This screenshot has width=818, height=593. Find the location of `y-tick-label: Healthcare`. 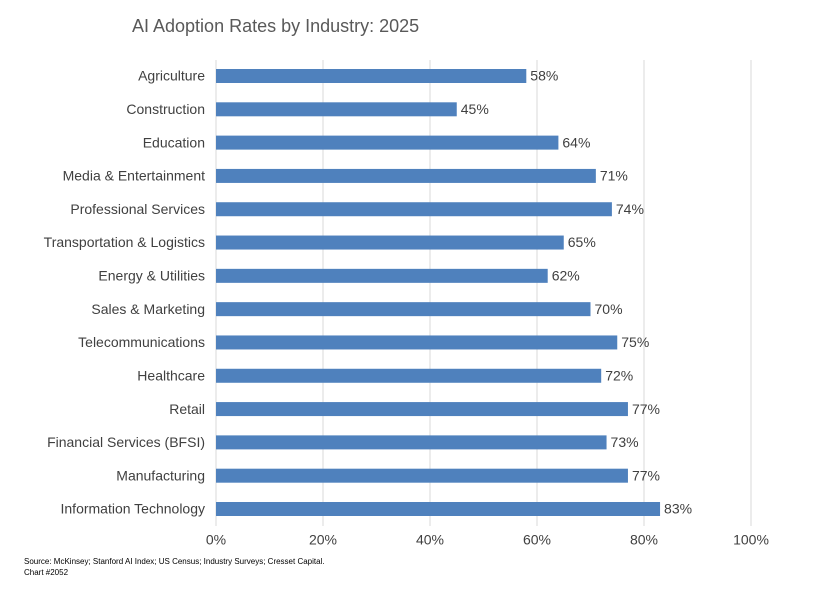

y-tick-label: Healthcare is located at coordinates (171, 375).